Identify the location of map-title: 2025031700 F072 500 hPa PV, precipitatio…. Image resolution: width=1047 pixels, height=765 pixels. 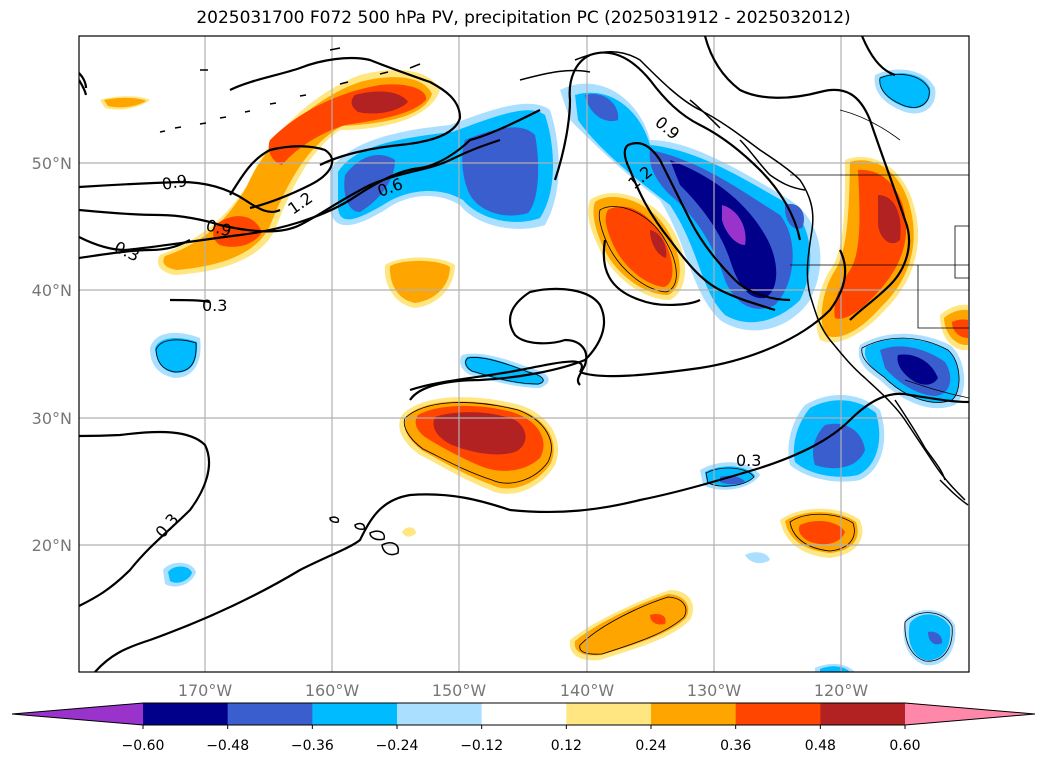
(523, 18).